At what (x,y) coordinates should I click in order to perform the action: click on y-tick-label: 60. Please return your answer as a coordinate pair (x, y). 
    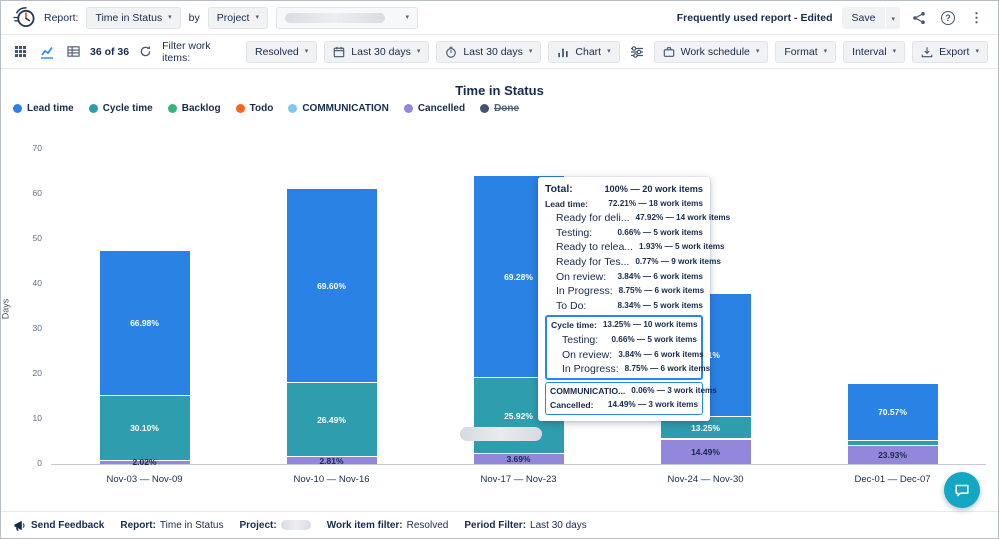
    Looking at the image, I should click on (37, 193).